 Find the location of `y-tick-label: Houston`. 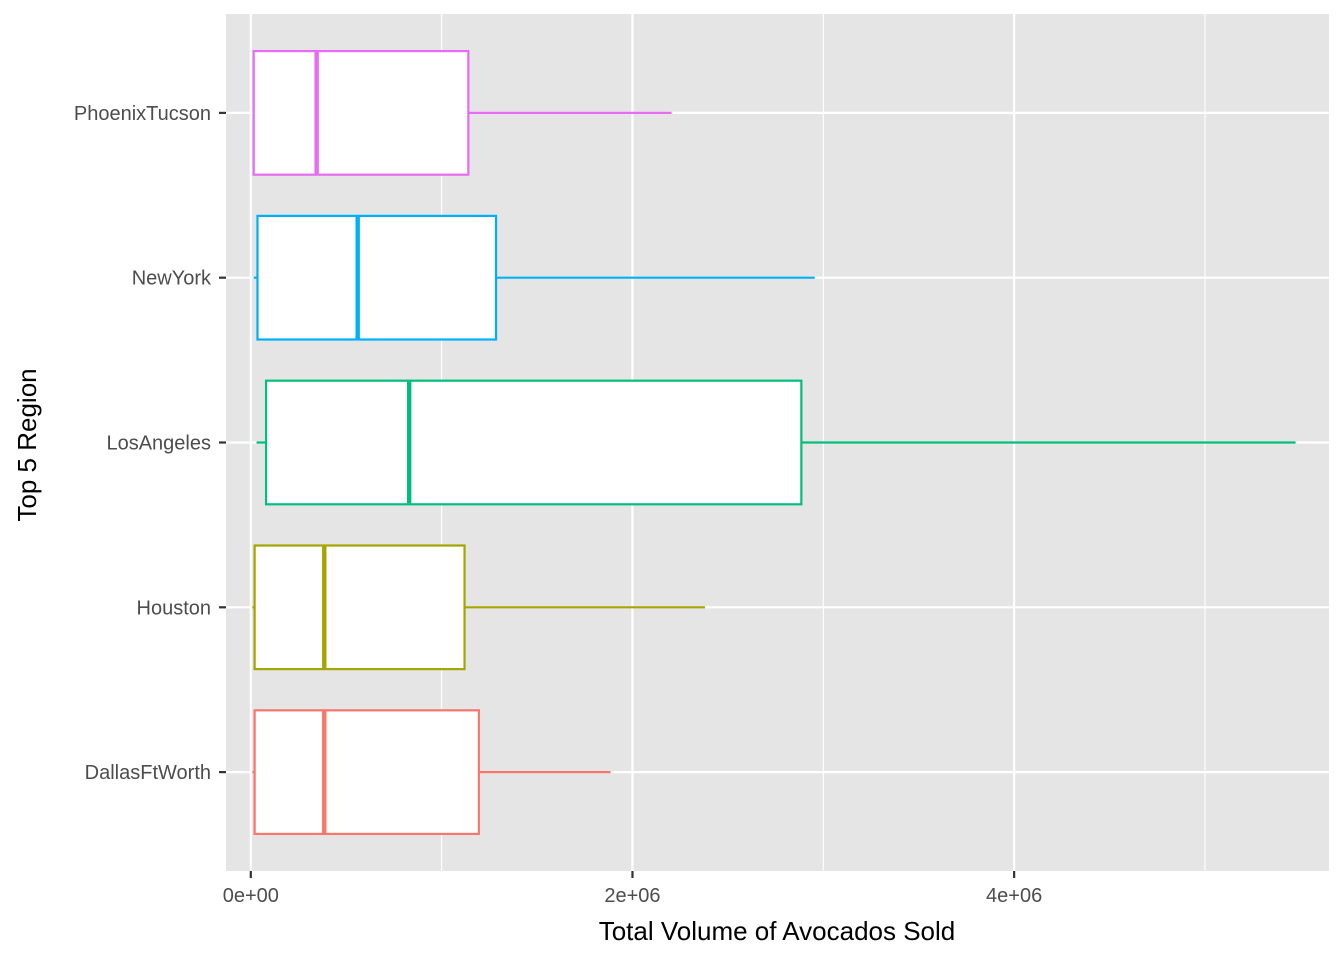

y-tick-label: Houston is located at coordinates (174, 608).